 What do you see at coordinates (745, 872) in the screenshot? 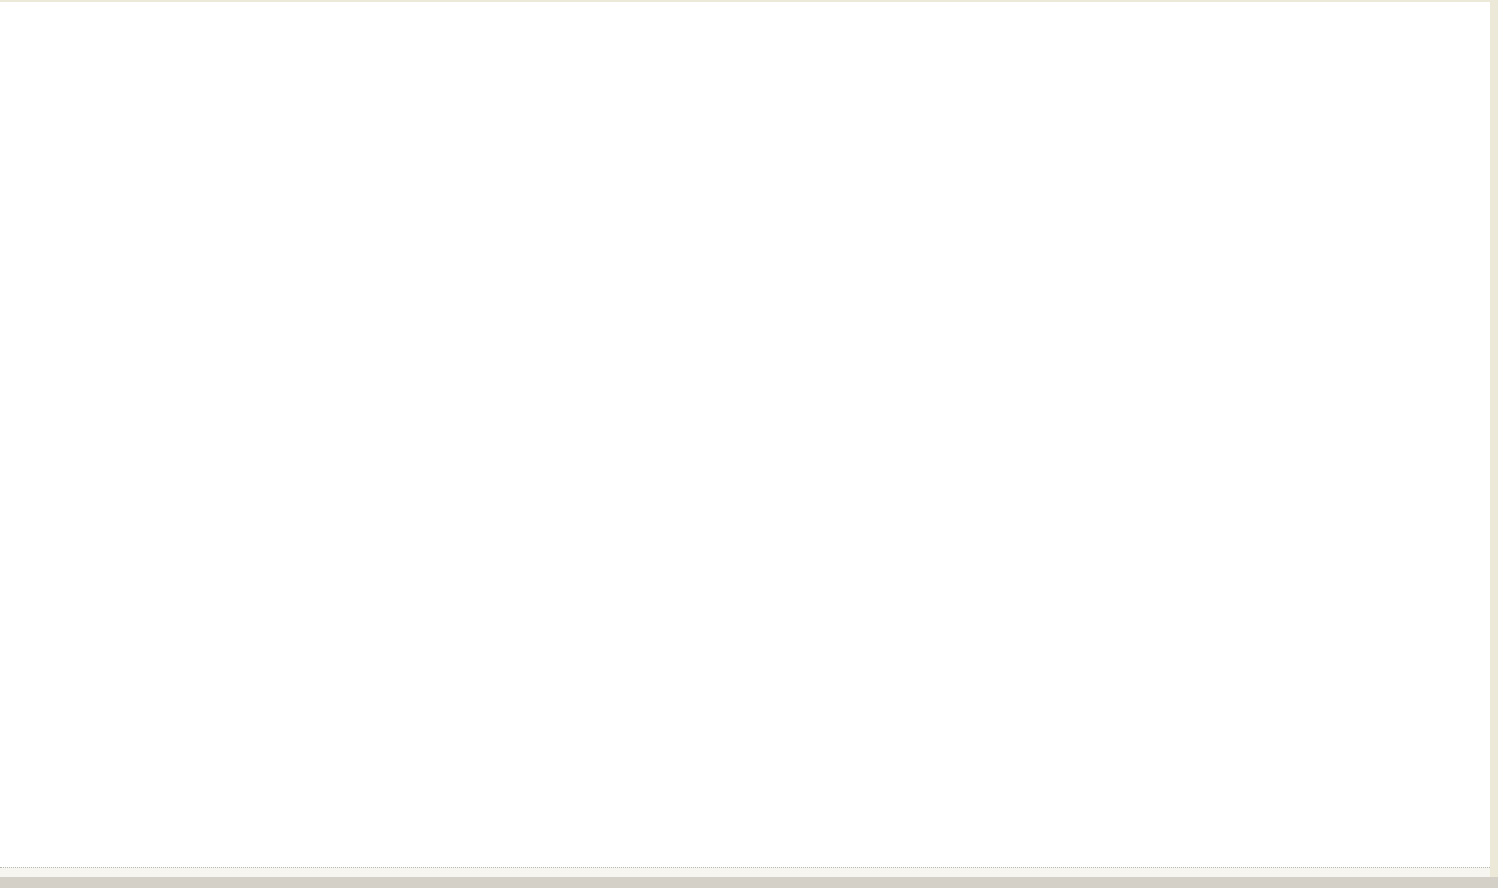
I see `bottom-margin-strip` at bounding box center [745, 872].